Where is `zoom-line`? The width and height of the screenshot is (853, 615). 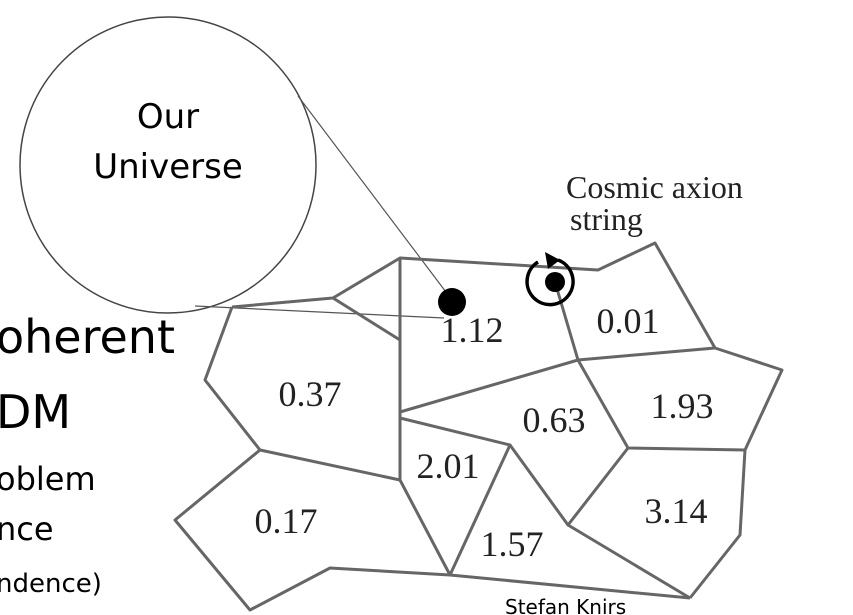 zoom-line is located at coordinates (375, 198).